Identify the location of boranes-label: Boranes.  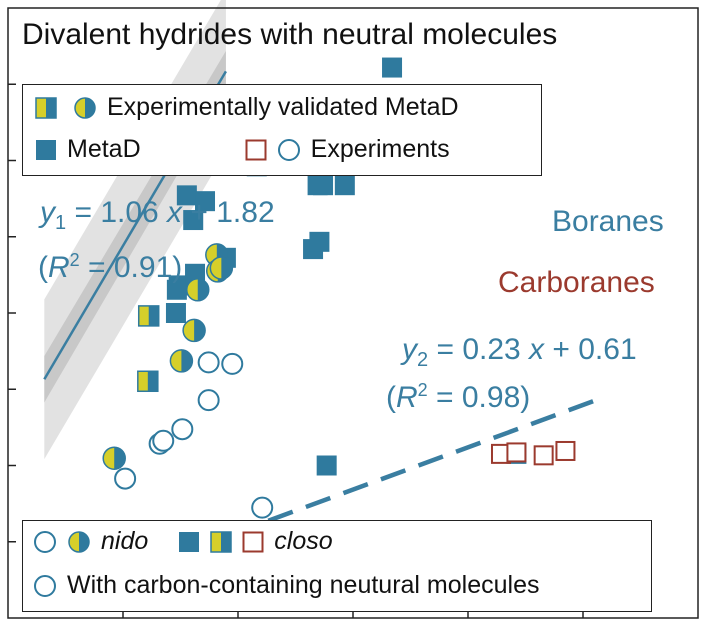
(608, 221).